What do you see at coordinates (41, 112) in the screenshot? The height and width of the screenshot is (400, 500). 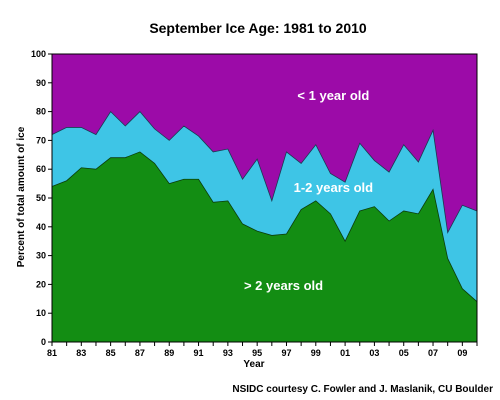 I see `y-tick-label: 80` at bounding box center [41, 112].